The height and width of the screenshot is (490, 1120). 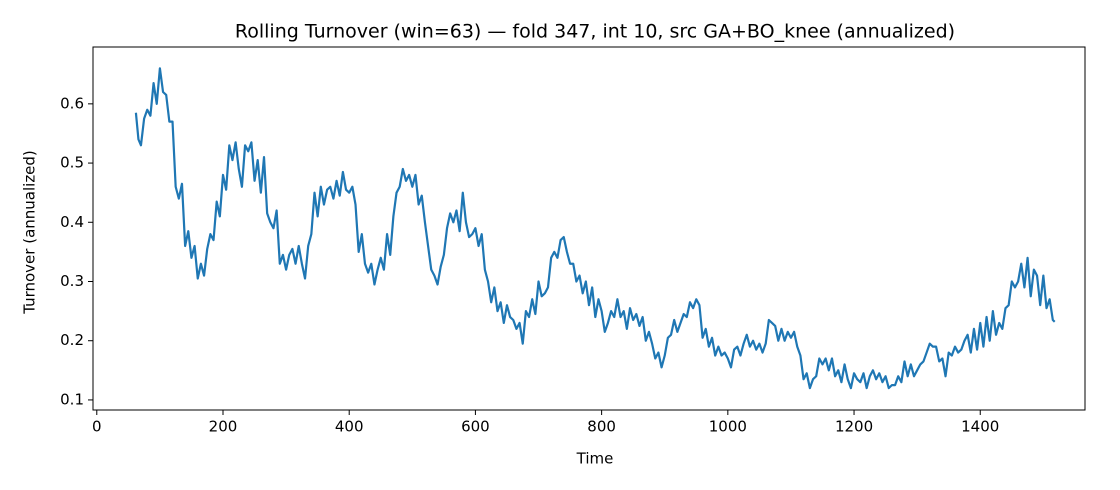 What do you see at coordinates (72, 163) in the screenshot?
I see `y-tick-label: 0.5` at bounding box center [72, 163].